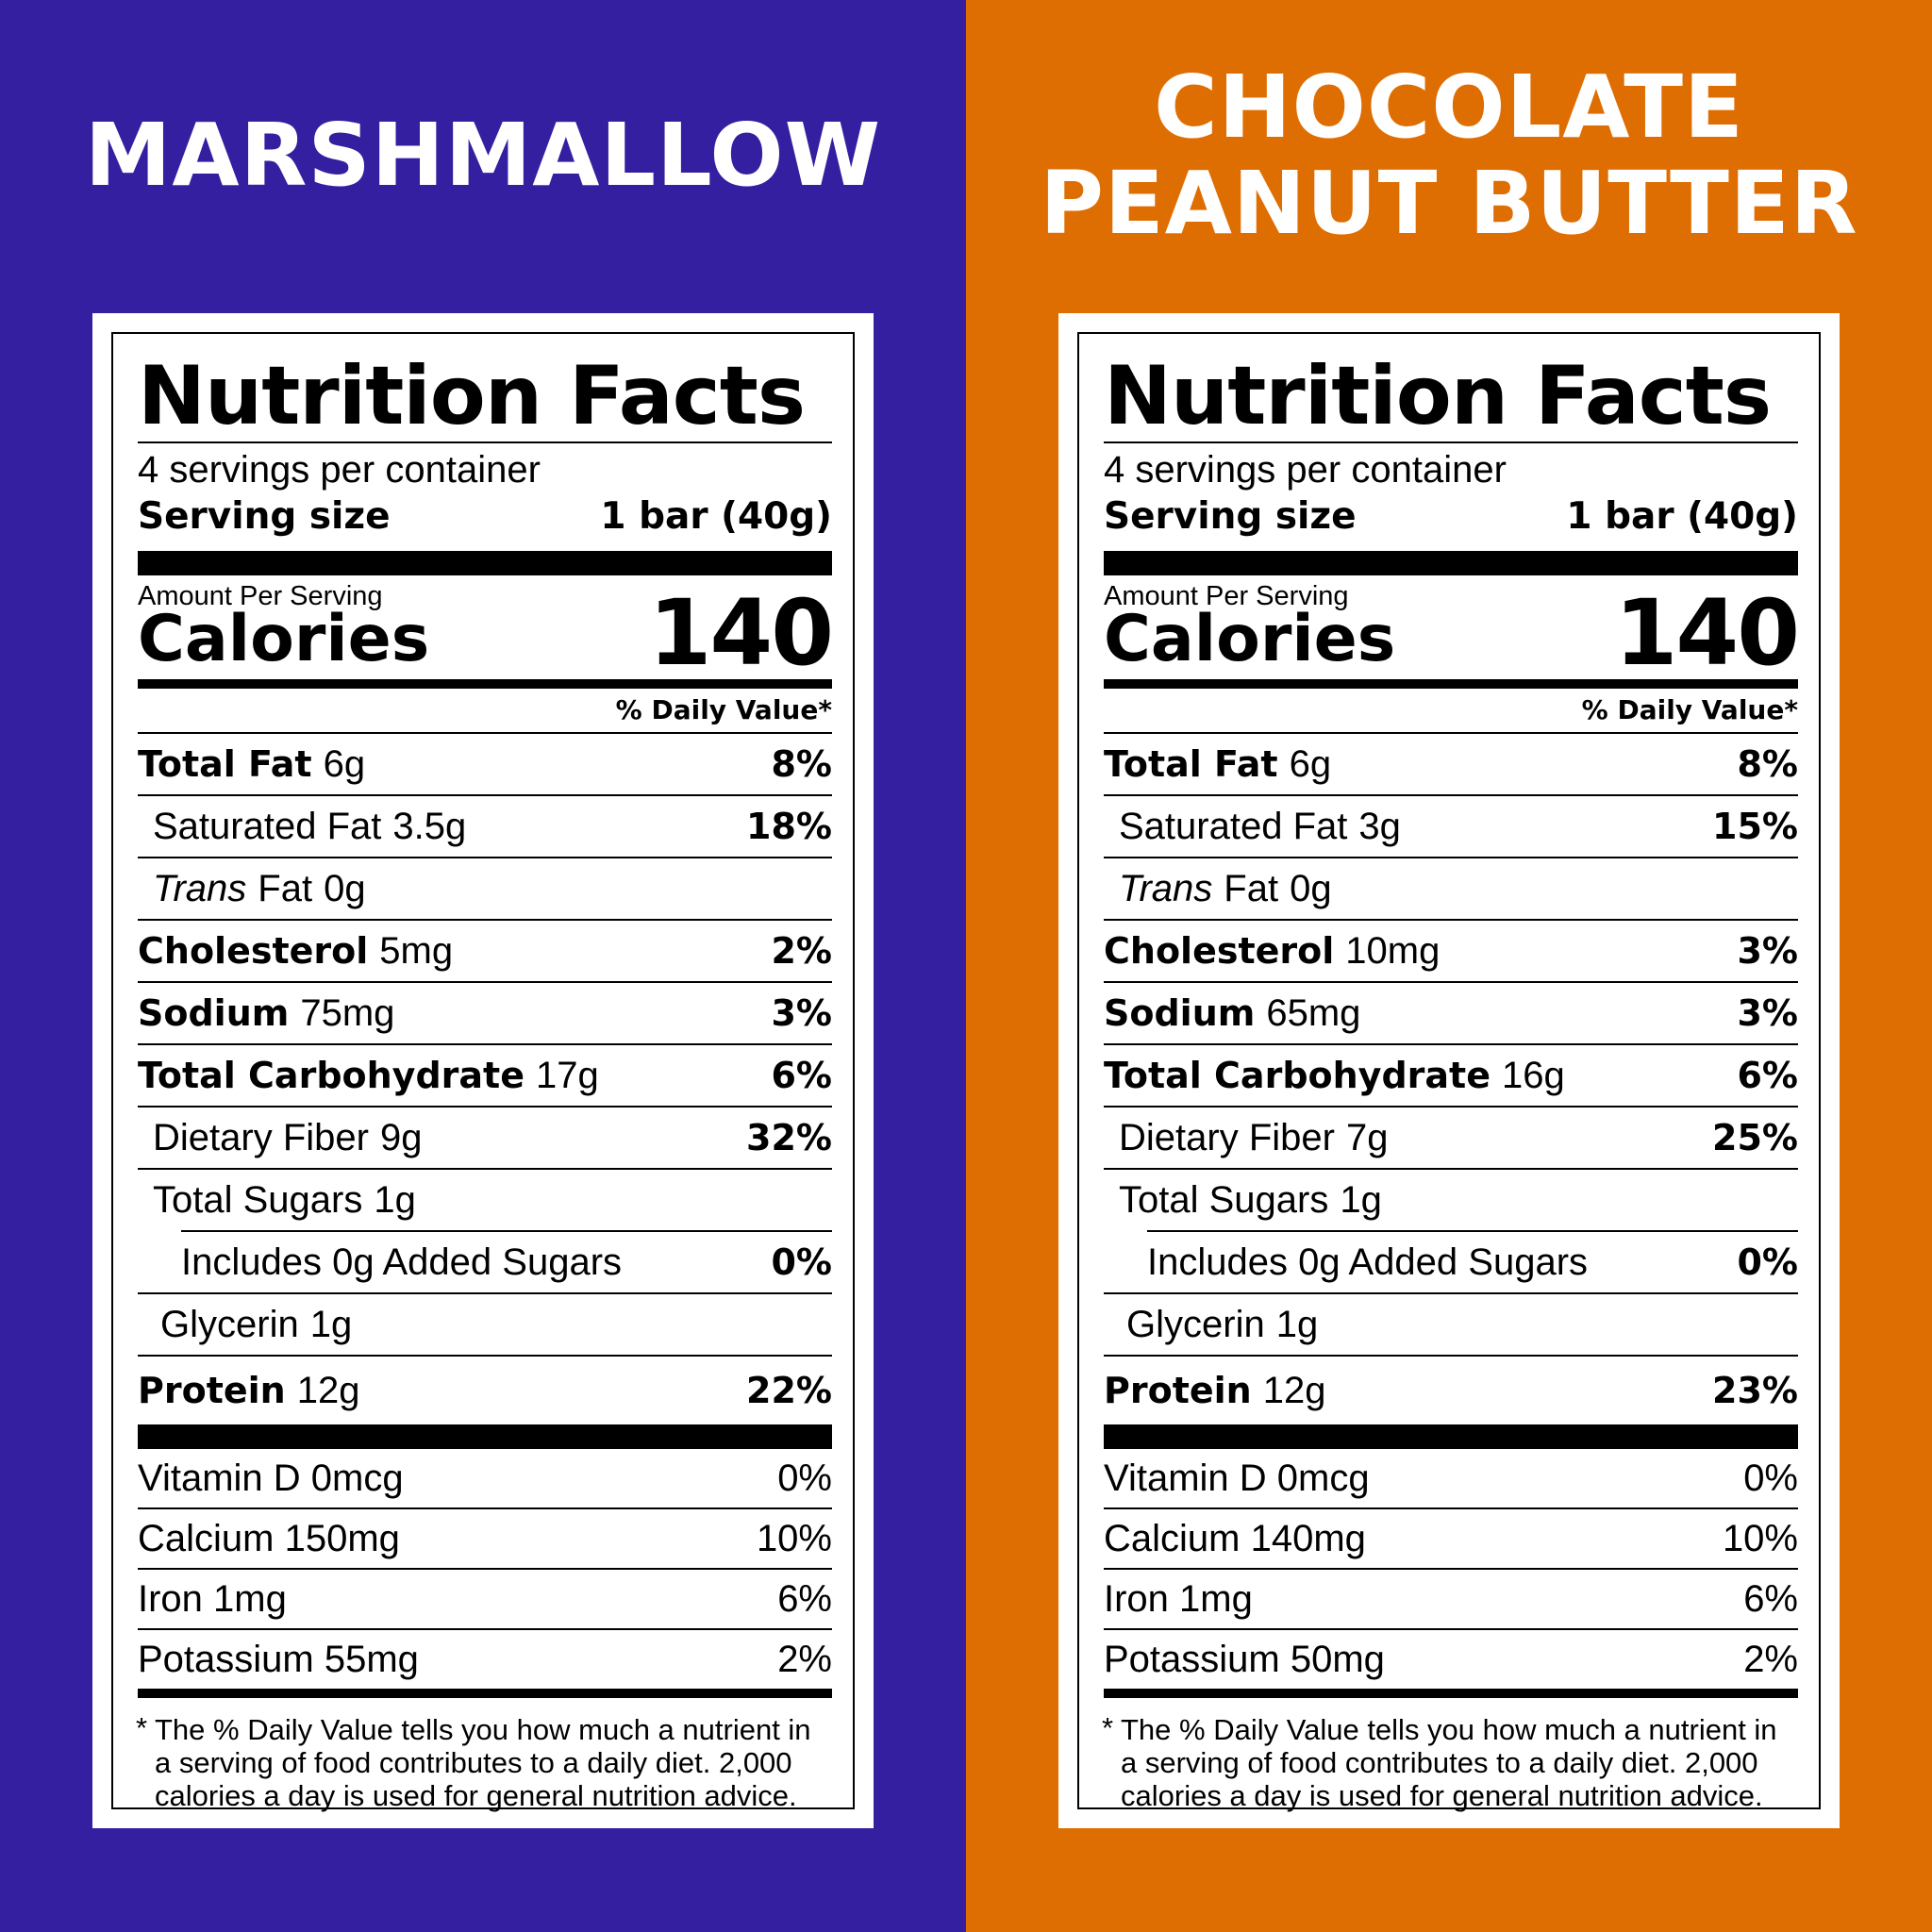  I want to click on row-glycerin: Glycerin 1g, so click(485, 1324).